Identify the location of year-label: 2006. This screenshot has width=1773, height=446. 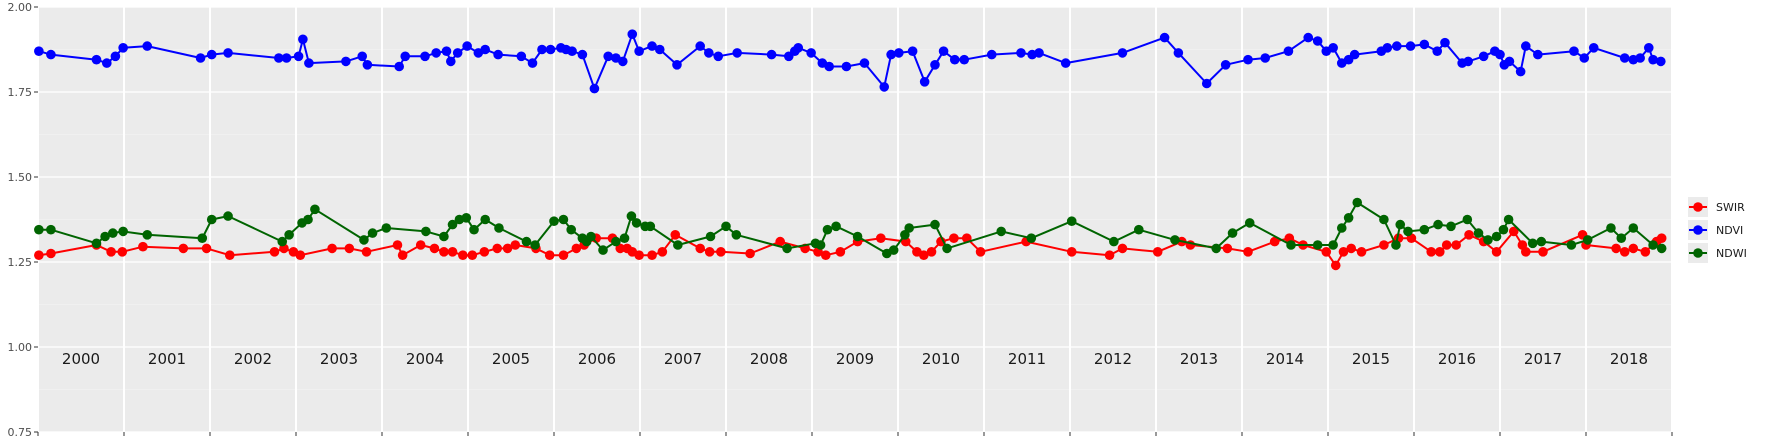
(597, 359).